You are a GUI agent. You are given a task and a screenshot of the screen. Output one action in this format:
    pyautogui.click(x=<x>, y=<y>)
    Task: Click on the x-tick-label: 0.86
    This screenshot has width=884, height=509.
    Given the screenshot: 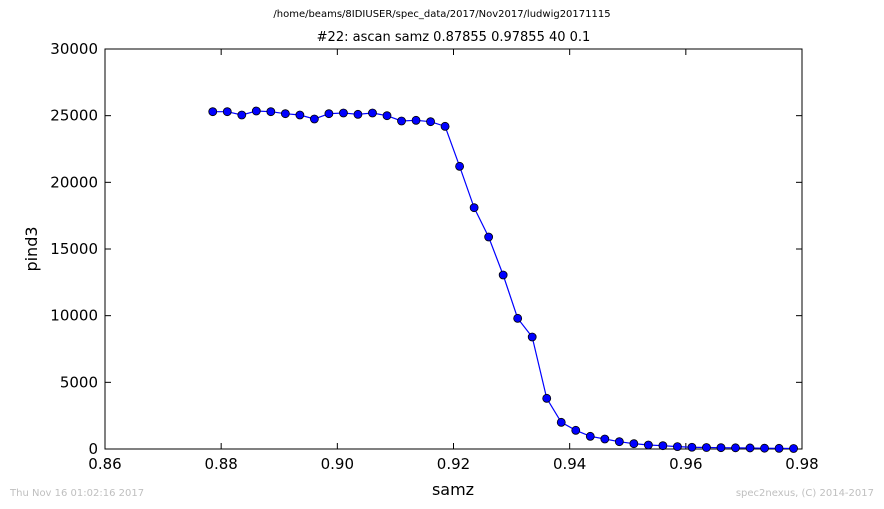 What is the action you would take?
    pyautogui.click(x=104, y=464)
    